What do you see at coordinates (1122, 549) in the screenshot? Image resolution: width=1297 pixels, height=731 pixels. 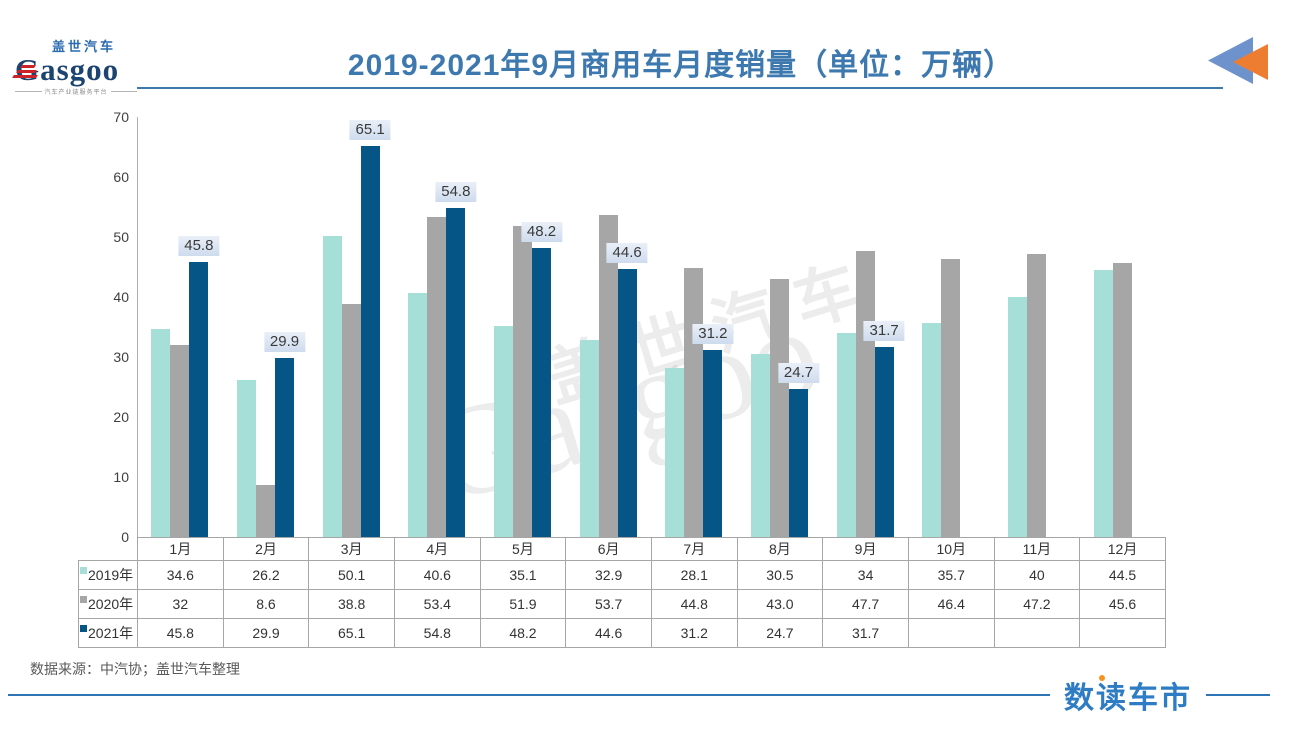 I see `month-header: 12月` at bounding box center [1122, 549].